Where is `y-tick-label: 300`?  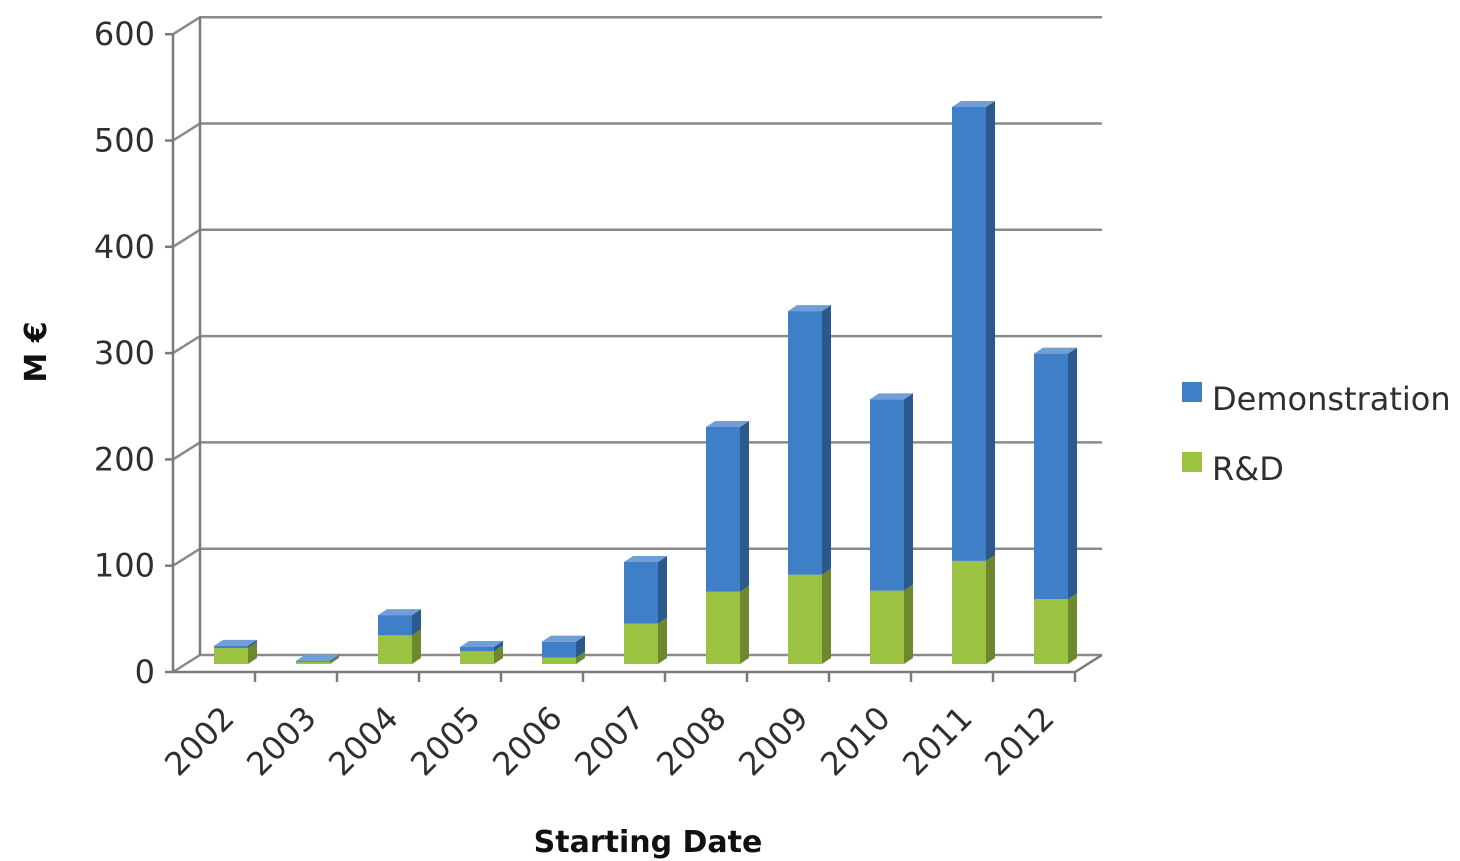 y-tick-label: 300 is located at coordinates (124, 353).